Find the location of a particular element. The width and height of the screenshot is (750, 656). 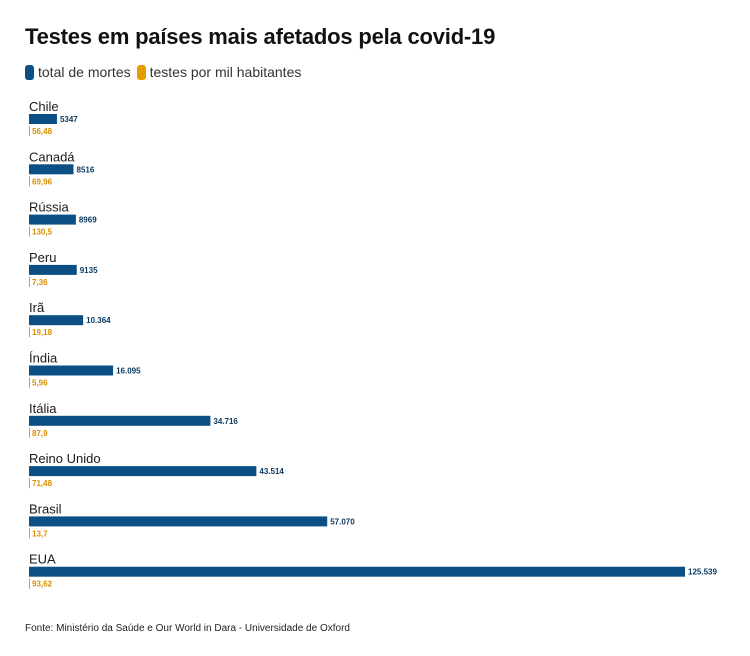

bar-deaths-russia is located at coordinates (52, 219).